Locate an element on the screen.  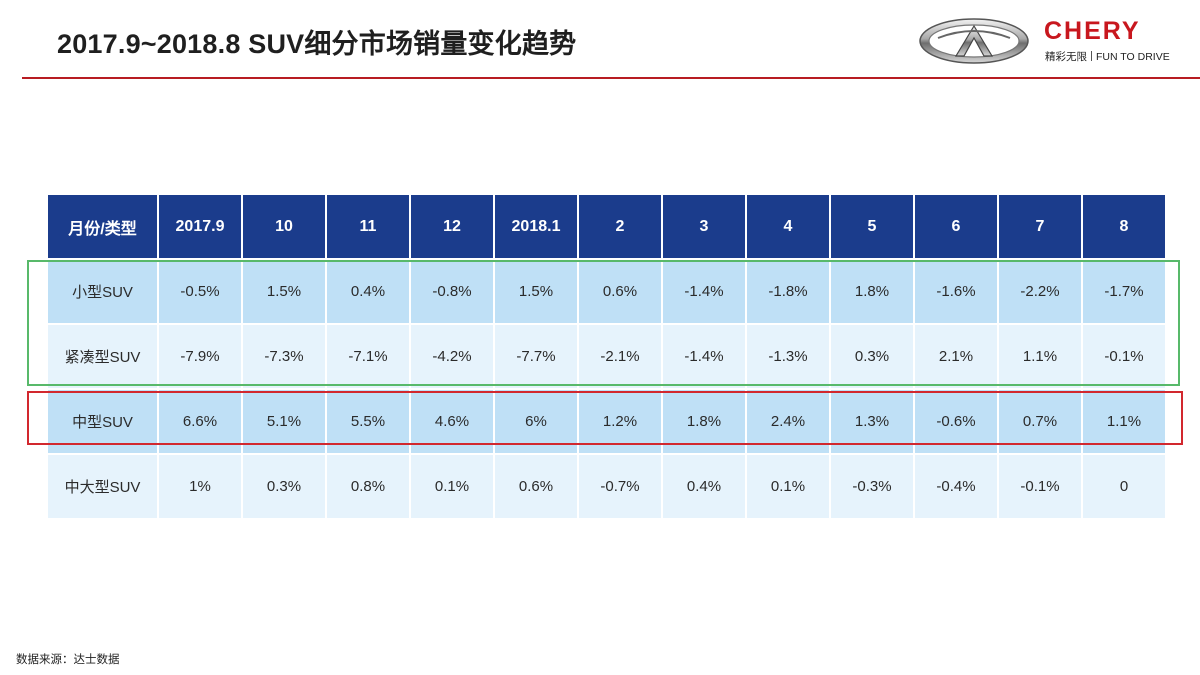
header-cell-month: 2 is located at coordinates (620, 226).